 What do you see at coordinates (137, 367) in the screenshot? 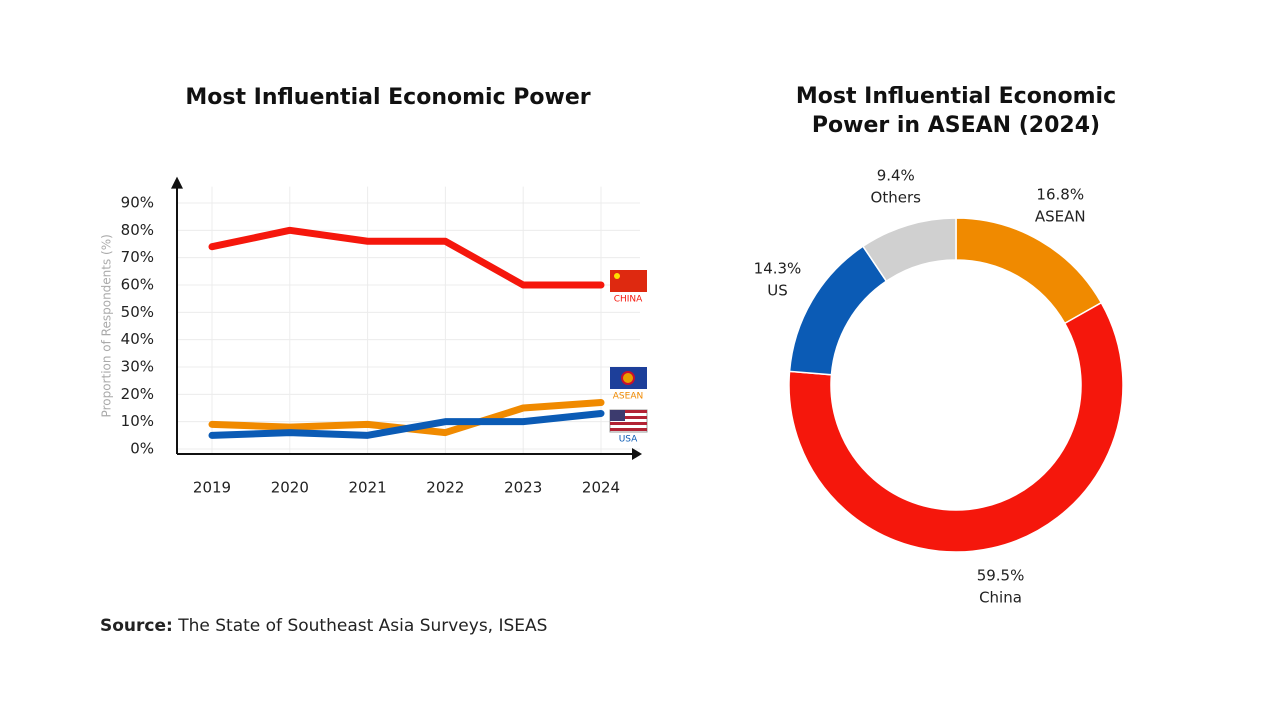
I see `y-tick-label: 30%` at bounding box center [137, 367].